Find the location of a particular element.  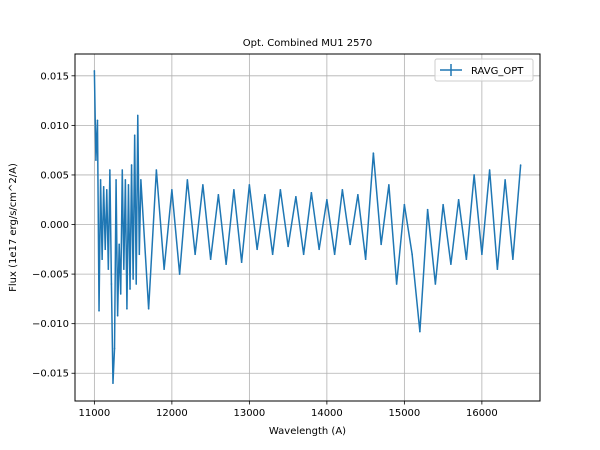

x-axis-label: Wavelength (A) is located at coordinates (307, 431).